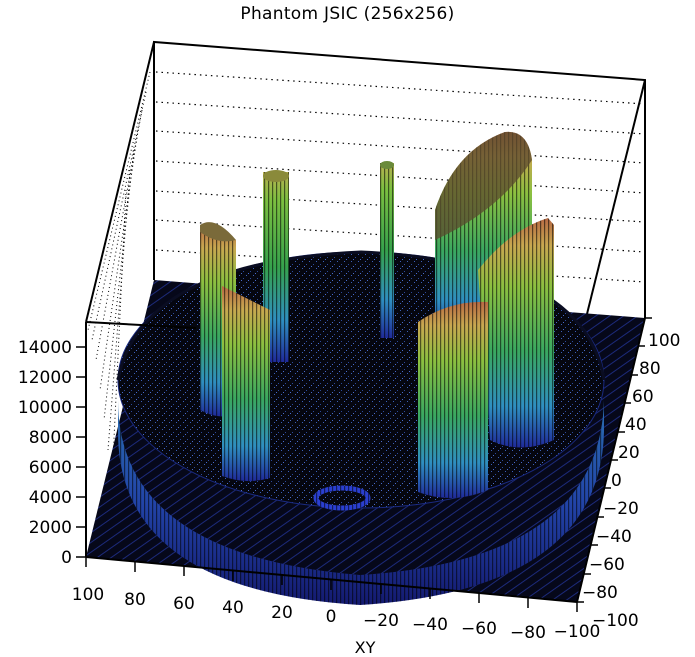 This screenshot has width=695, height=657. I want to click on y-tick-100: 100, so click(664, 341).